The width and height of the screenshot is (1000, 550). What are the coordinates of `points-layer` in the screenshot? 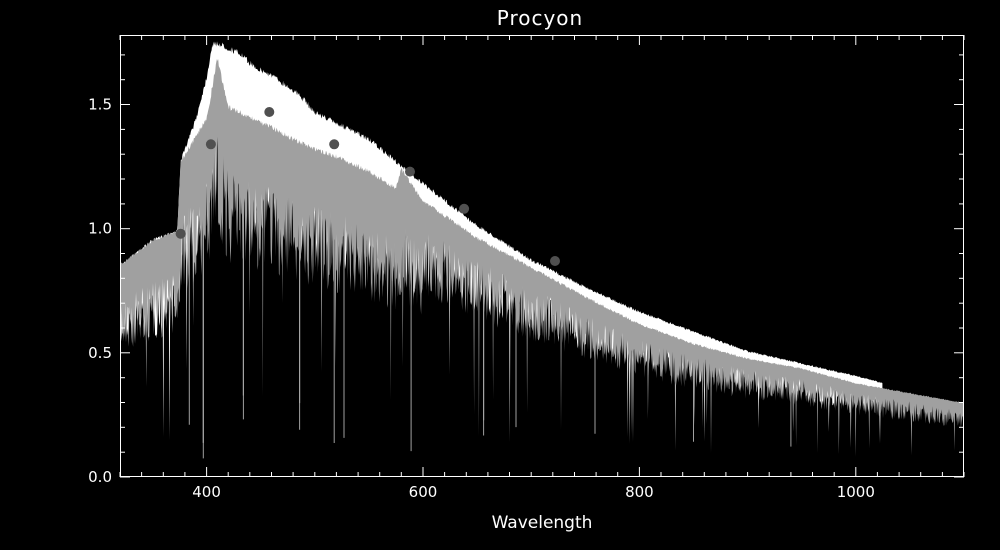 It's located at (367, 186).